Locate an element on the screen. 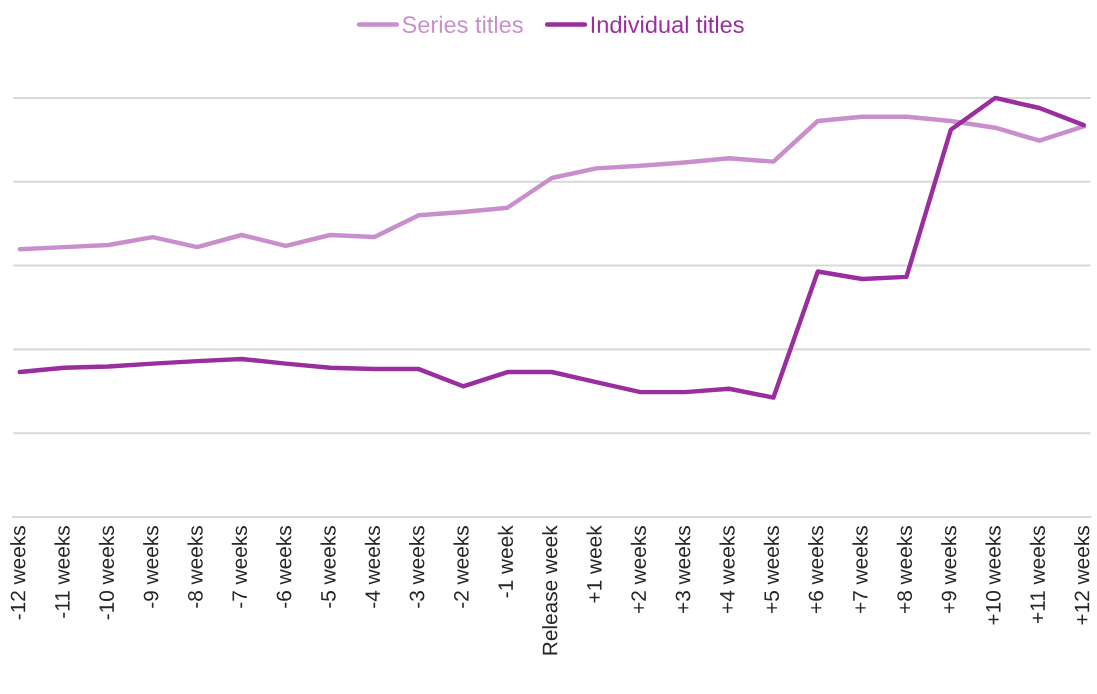  x-tick-label: -3 weeks is located at coordinates (417, 567).